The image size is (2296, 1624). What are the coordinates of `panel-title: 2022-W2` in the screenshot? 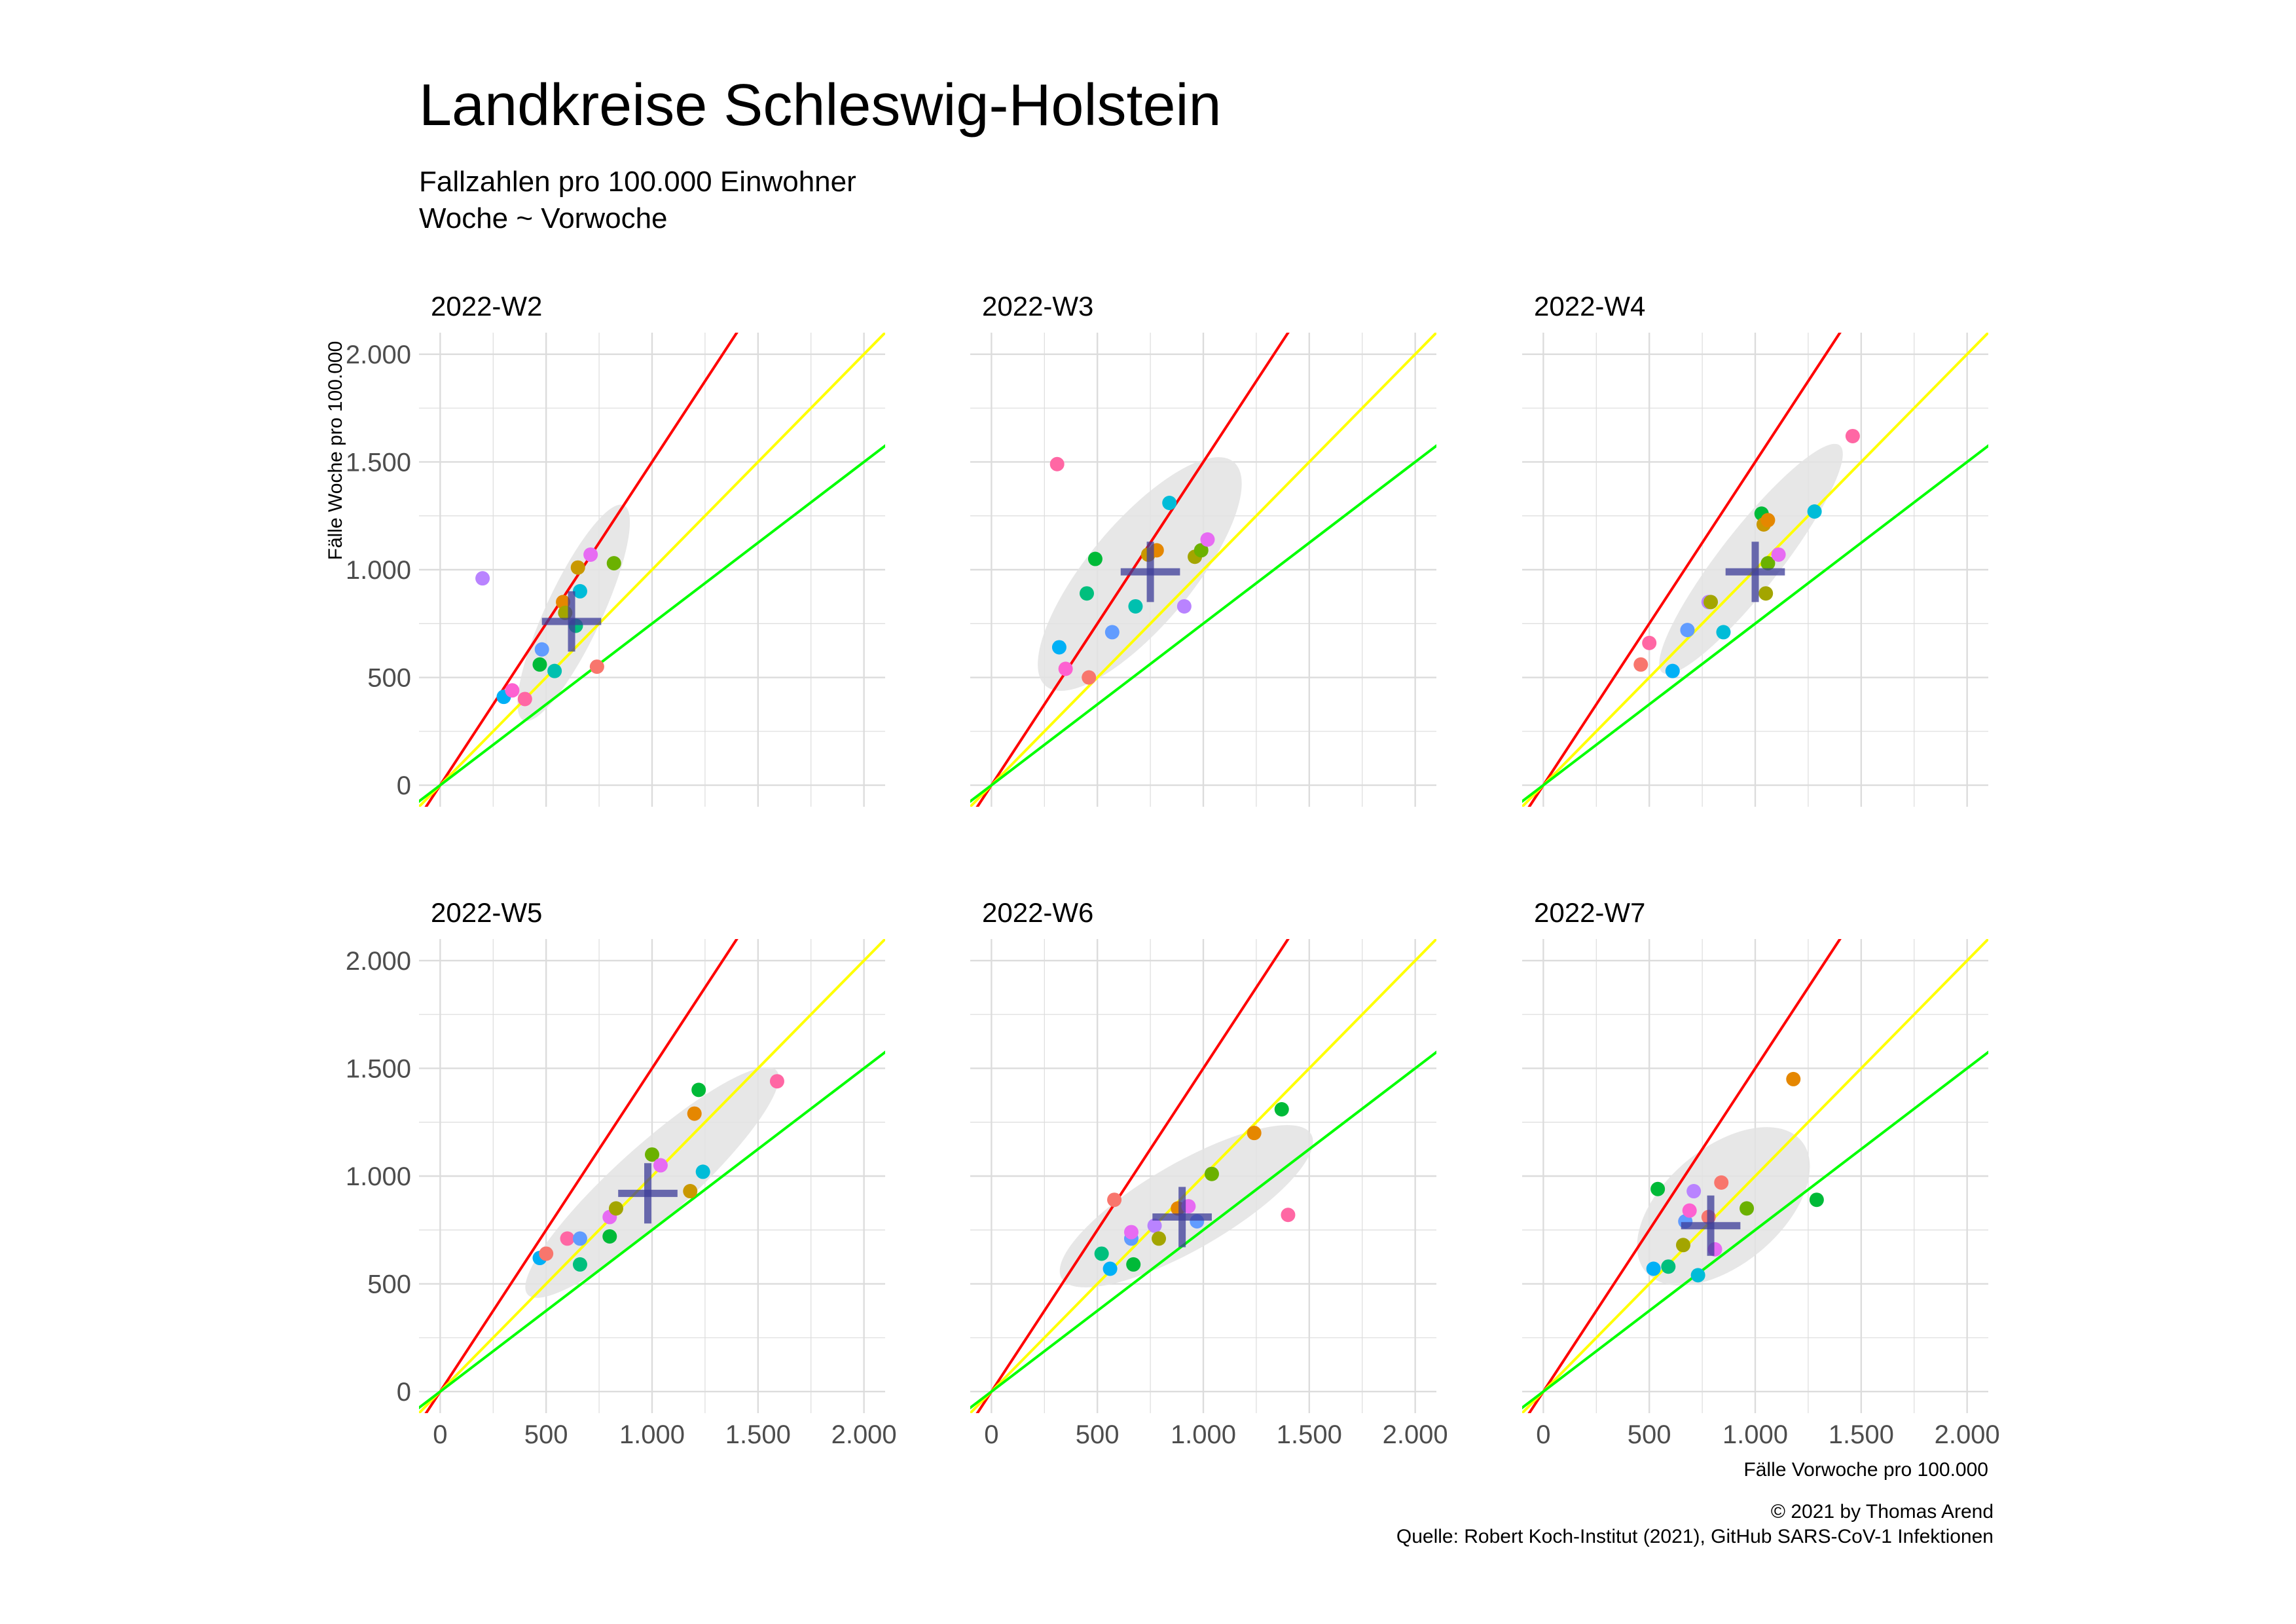 It's located at (486, 306).